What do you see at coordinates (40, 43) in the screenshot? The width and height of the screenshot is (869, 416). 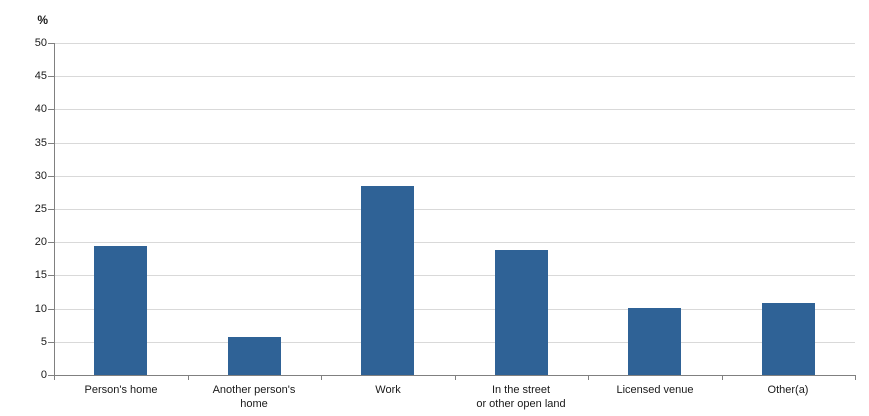 I see `y-axis-tick-label: 50` at bounding box center [40, 43].